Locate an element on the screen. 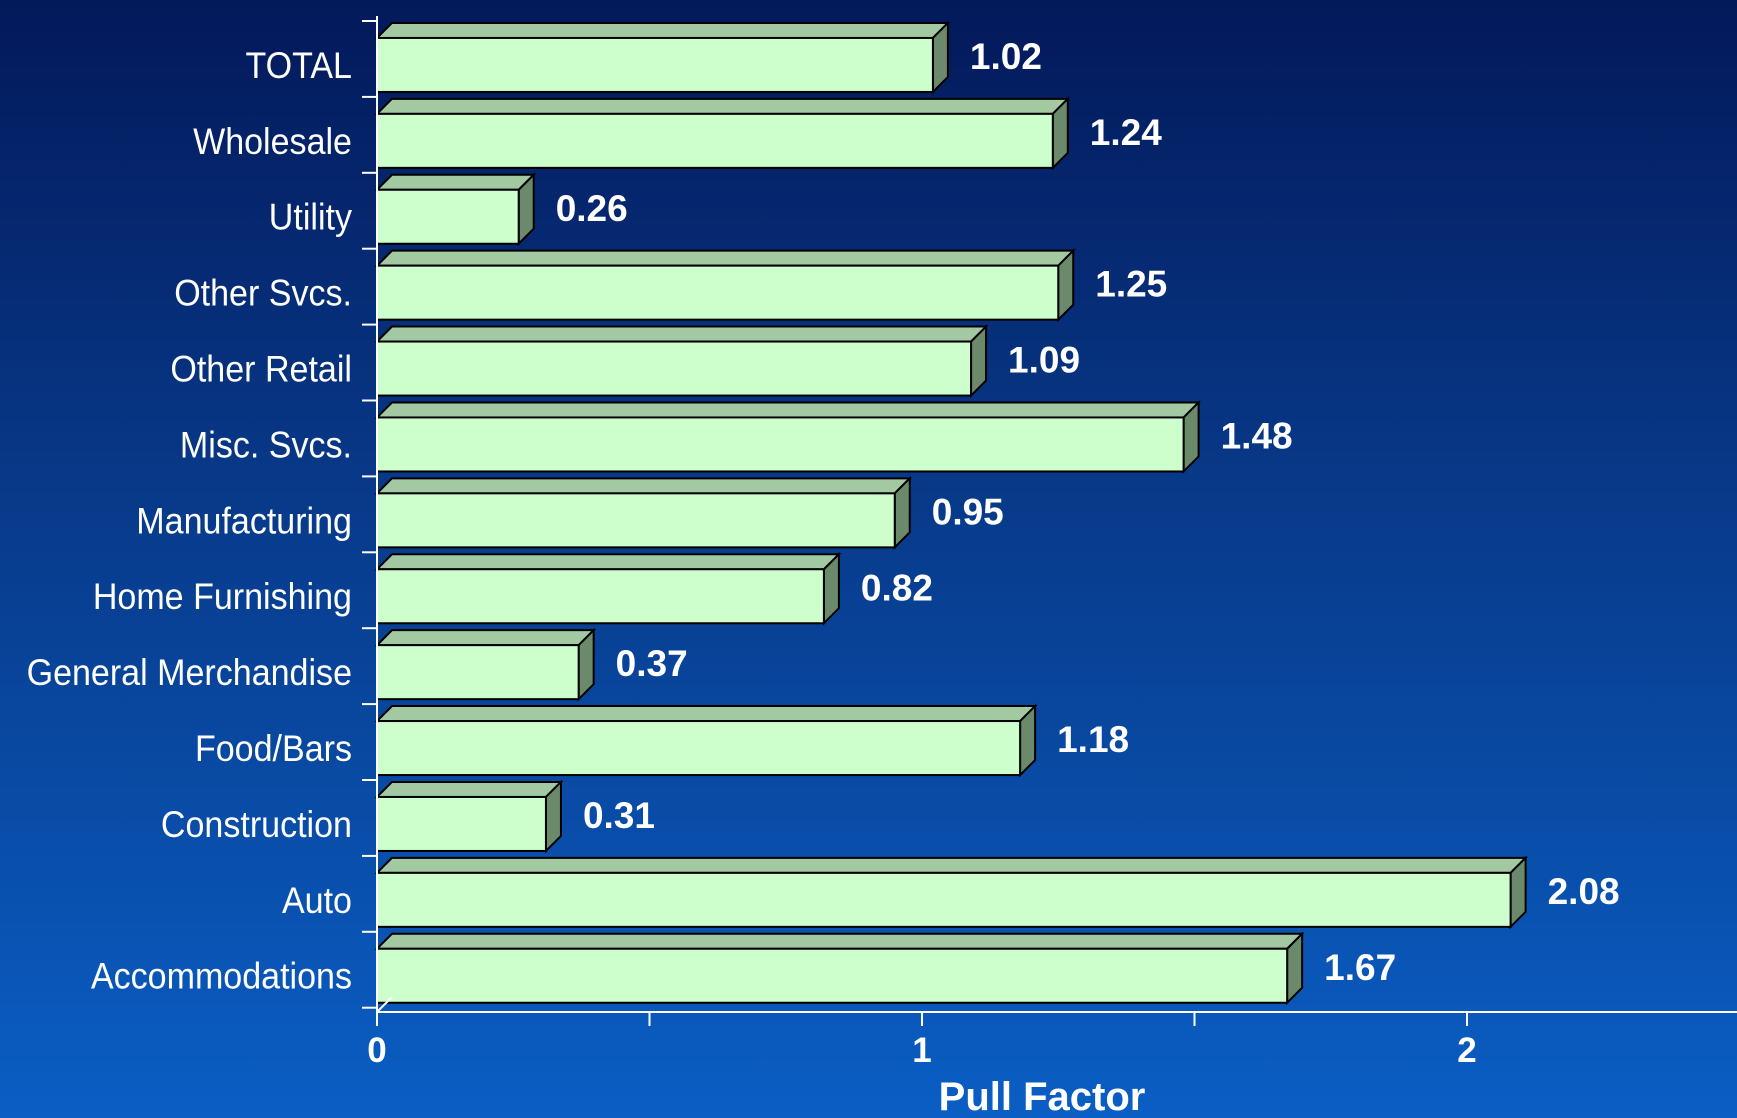 The height and width of the screenshot is (1118, 1737). category-label: Utility is located at coordinates (310, 217).